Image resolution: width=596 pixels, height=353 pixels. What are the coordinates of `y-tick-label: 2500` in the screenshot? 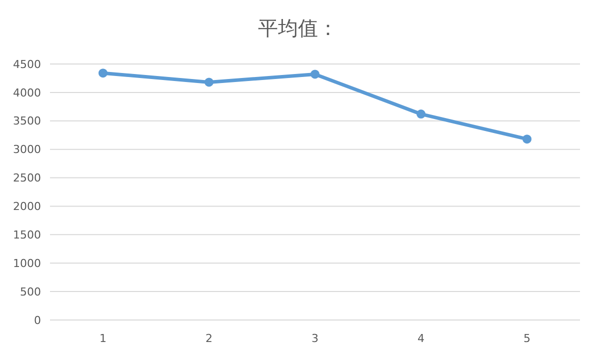 It's located at (27, 178).